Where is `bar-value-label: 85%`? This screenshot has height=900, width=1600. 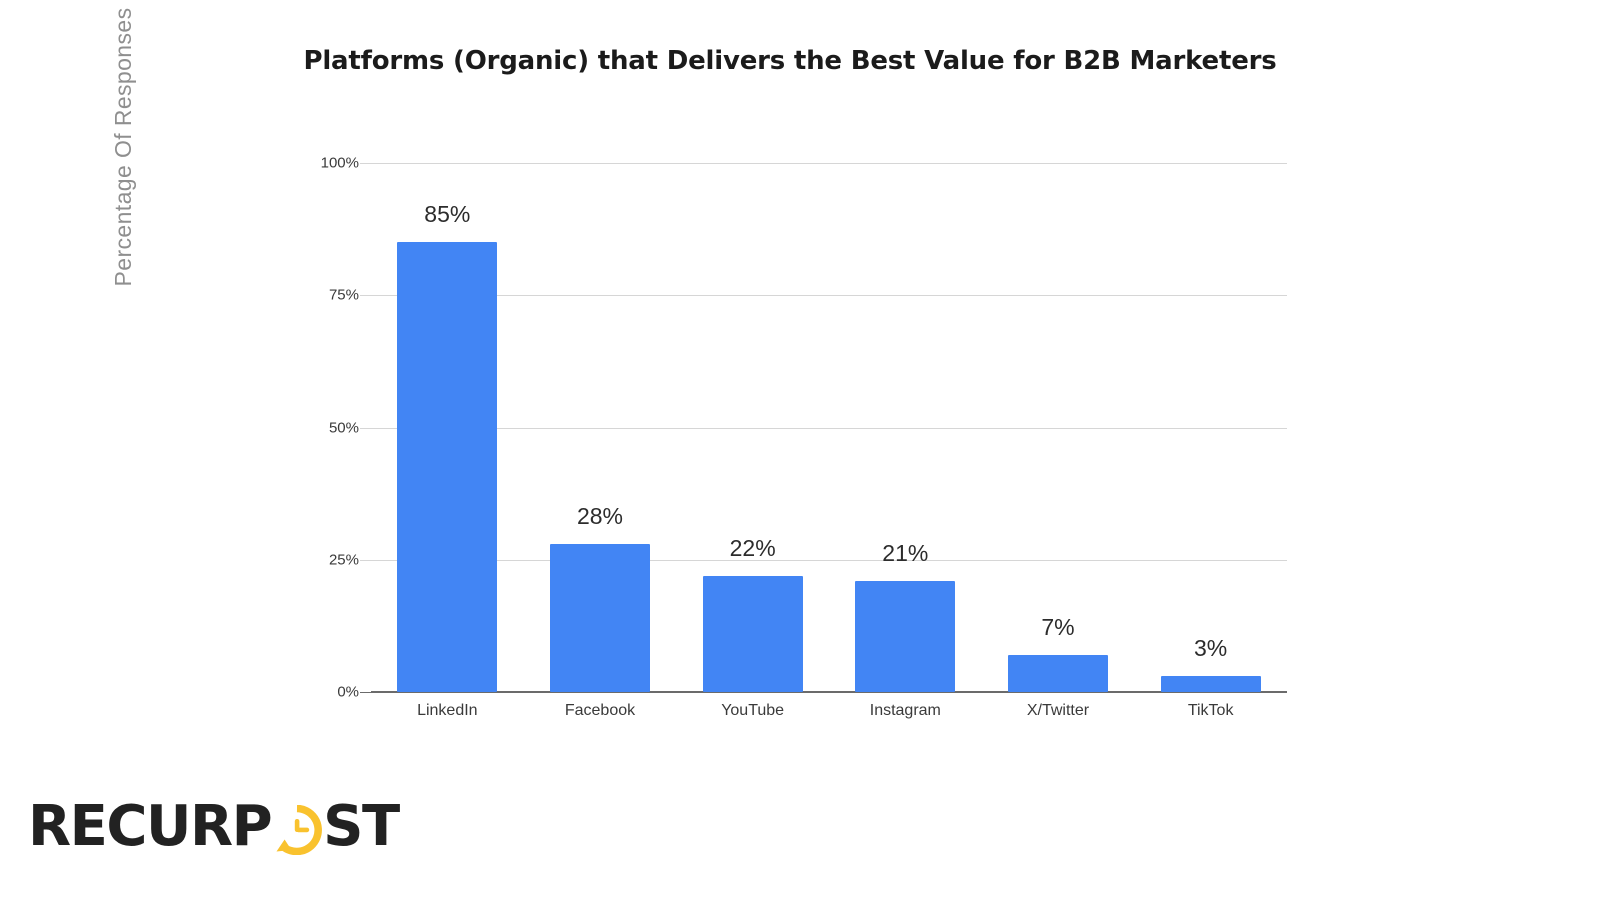
bar-value-label: 85% is located at coordinates (447, 214).